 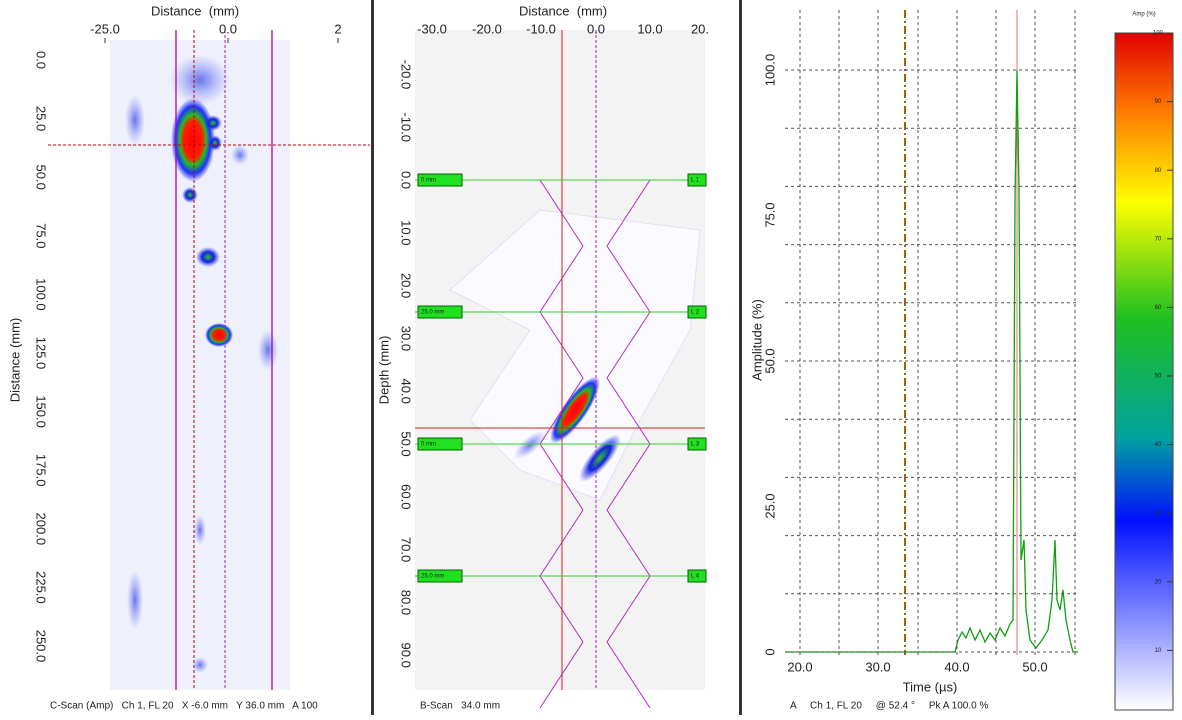 What do you see at coordinates (1158, 171) in the screenshot?
I see `colorbar-tick-label: 80` at bounding box center [1158, 171].